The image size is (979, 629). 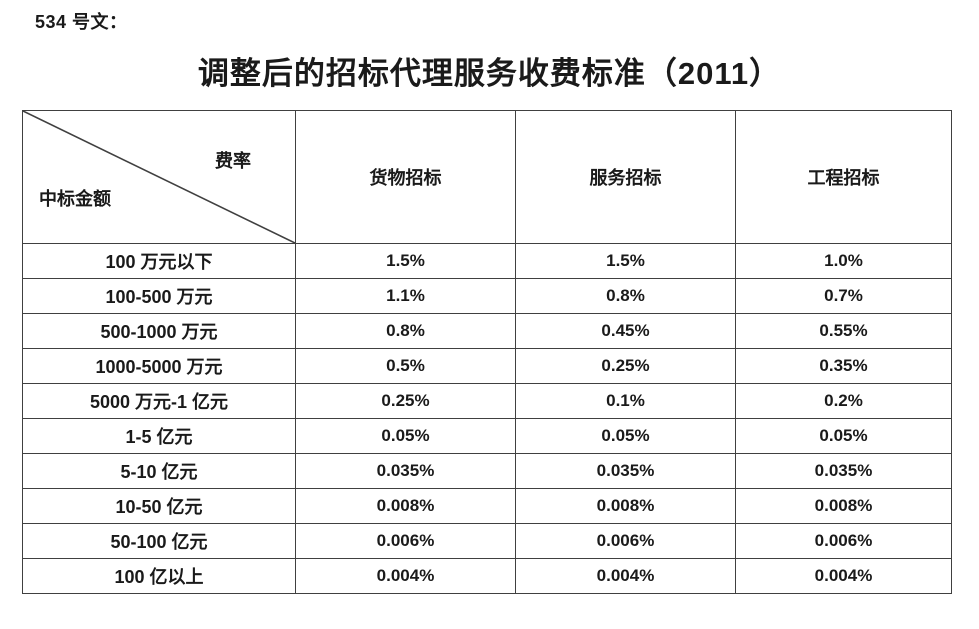 I want to click on row-label: 100 亿以上, so click(x=159, y=576).